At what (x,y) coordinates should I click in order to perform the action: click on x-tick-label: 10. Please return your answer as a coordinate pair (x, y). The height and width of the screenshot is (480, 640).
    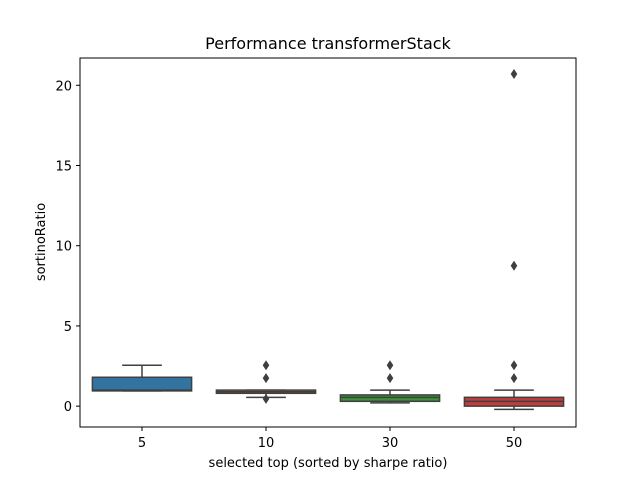
    Looking at the image, I should click on (266, 443).